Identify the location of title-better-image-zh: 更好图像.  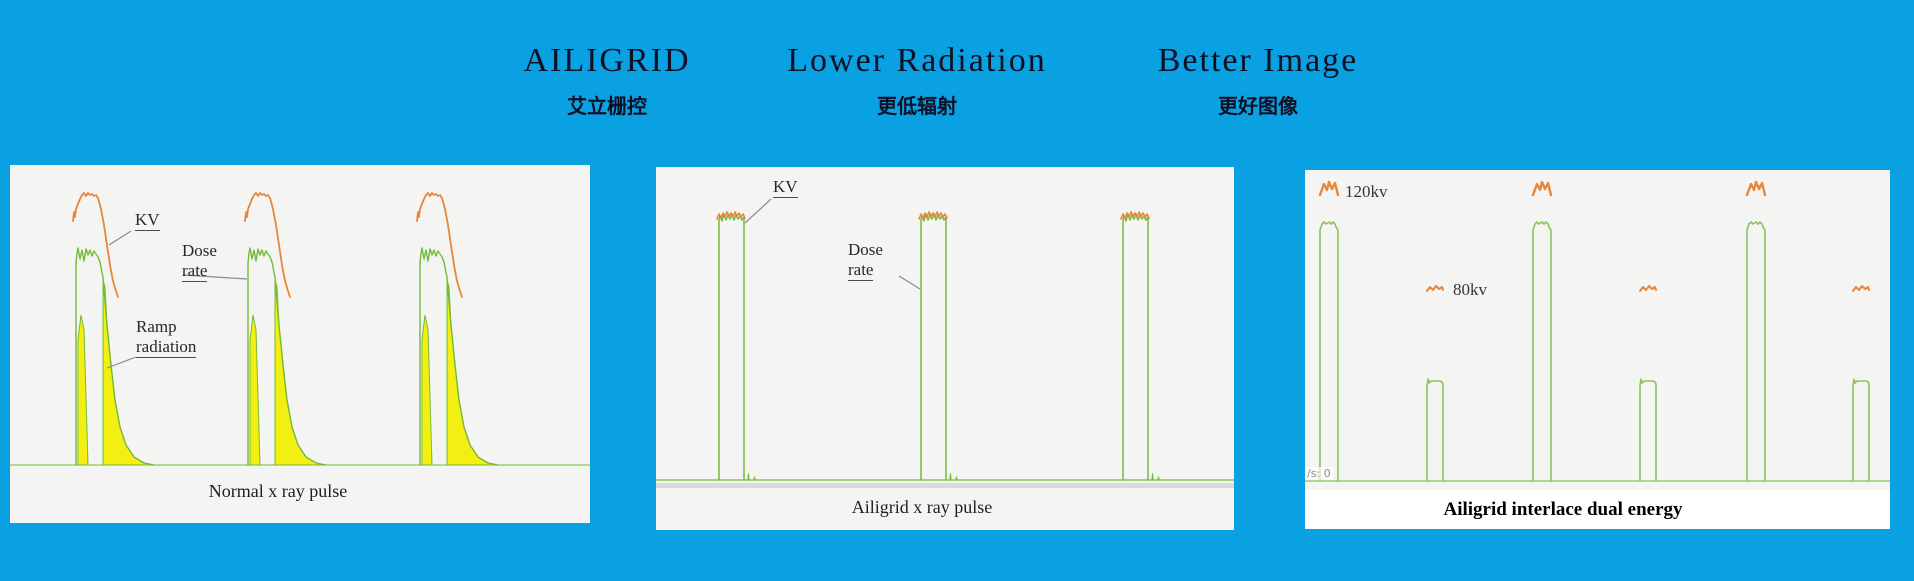
(1258, 106).